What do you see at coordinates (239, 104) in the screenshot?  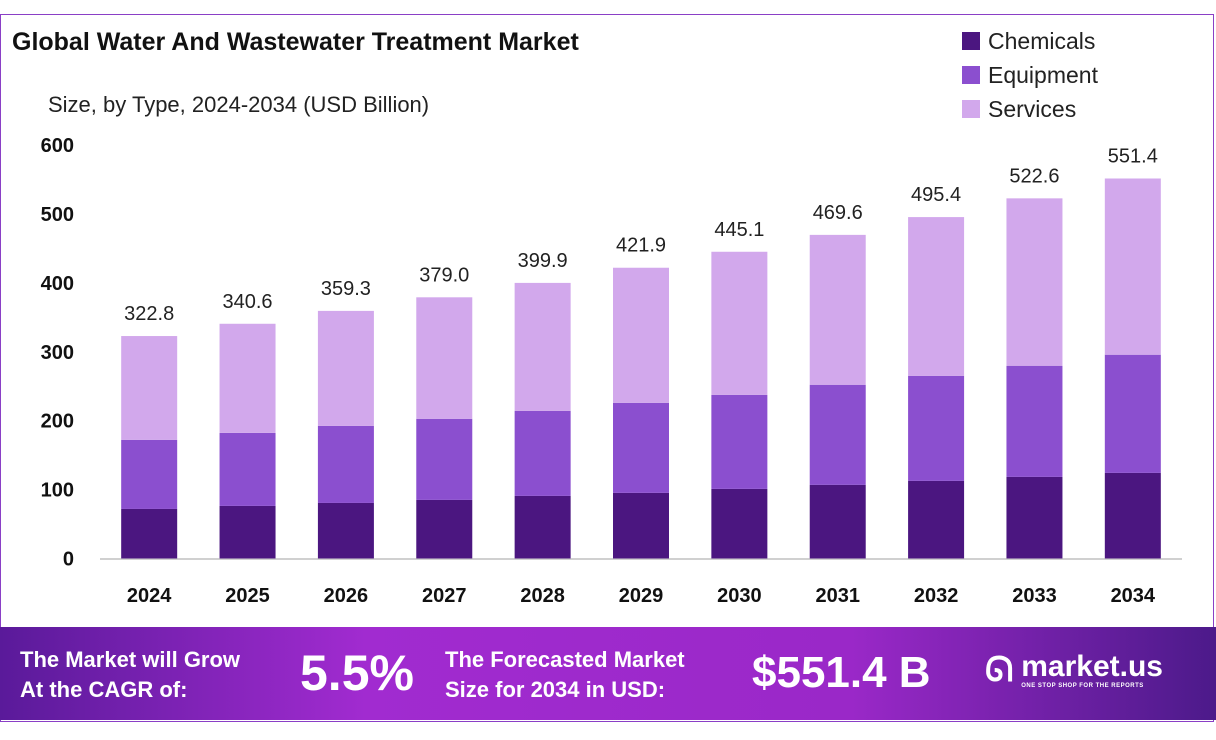 I see `chart-subtitle: Size, by Type, 2024-2034 (USD Billion)` at bounding box center [239, 104].